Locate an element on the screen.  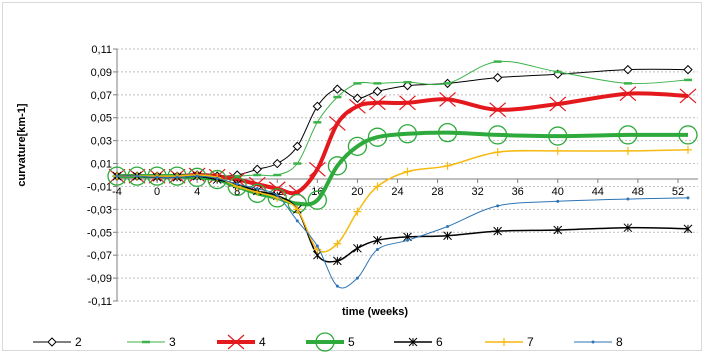
legend-label: 3 is located at coordinates (172, 342).